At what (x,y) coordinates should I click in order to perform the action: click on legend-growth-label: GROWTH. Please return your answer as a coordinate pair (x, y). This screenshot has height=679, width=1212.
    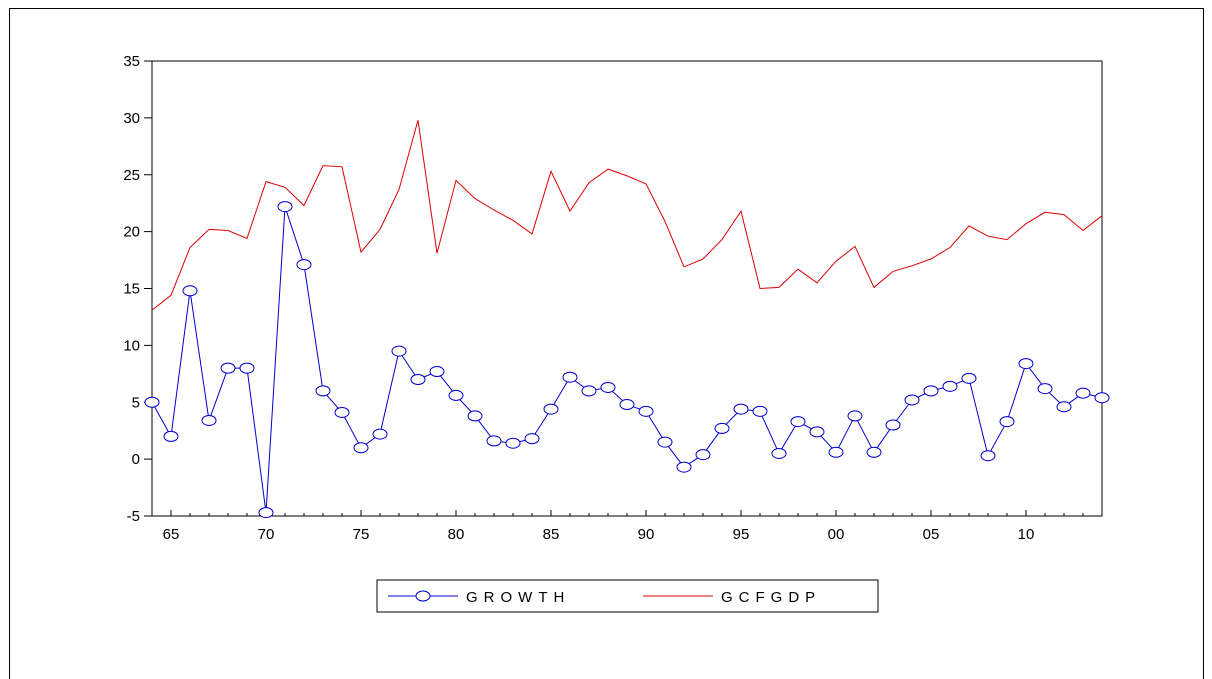
    Looking at the image, I should click on (518, 597).